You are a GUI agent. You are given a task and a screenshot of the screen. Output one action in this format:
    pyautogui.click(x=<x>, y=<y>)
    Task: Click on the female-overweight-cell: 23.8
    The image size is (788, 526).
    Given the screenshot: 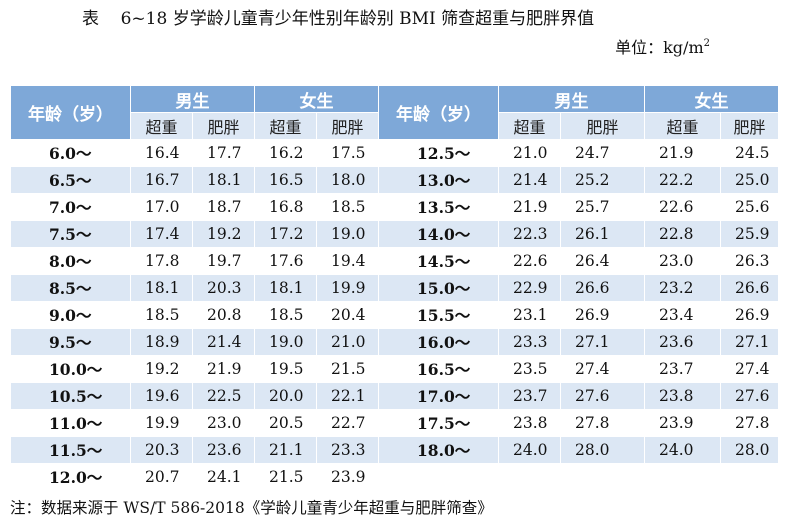 What is the action you would take?
    pyautogui.click(x=682, y=396)
    